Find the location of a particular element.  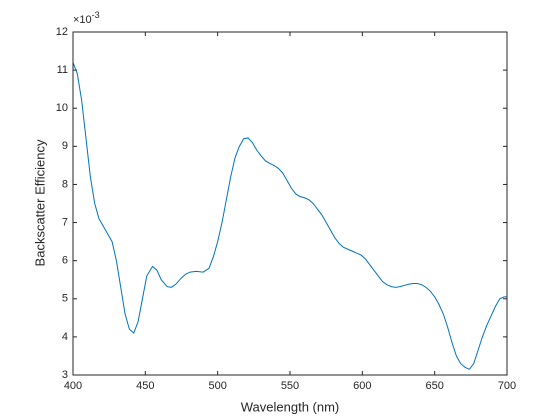

y-multiplier: ×10⁻³ is located at coordinates (86, 18).